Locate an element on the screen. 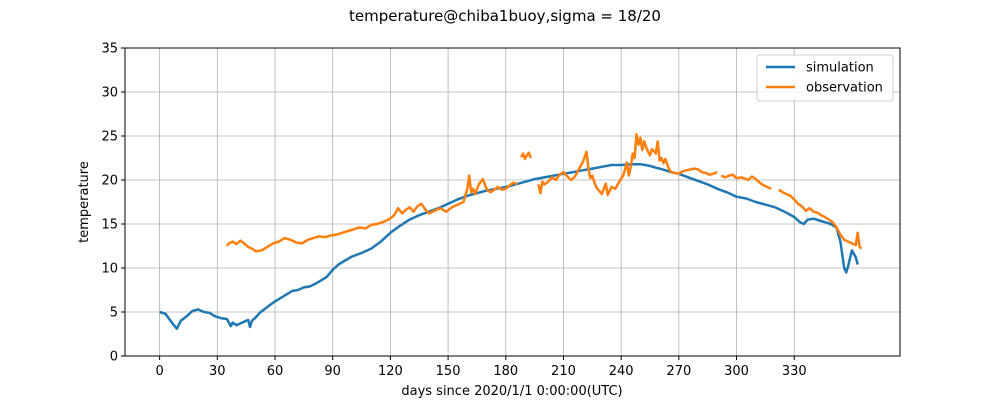  y-axis-label: temperature is located at coordinates (84, 202).